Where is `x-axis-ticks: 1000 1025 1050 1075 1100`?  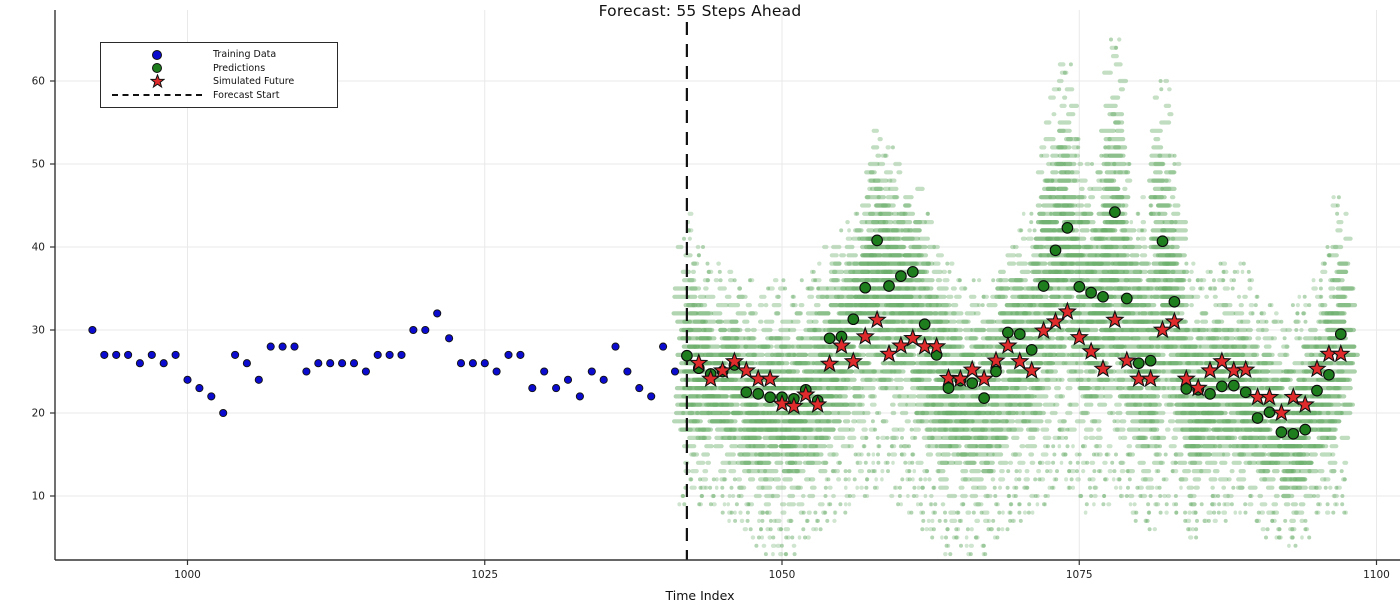
x-axis-ticks: 1000 1025 1050 1075 1100 is located at coordinates (782, 570).